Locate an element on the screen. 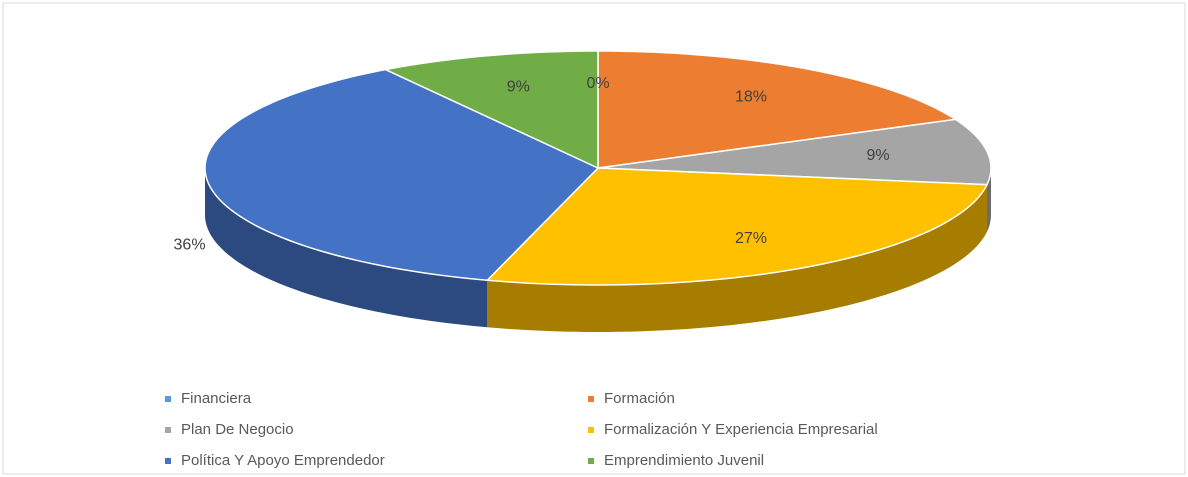  data-label: 18% is located at coordinates (751, 96).